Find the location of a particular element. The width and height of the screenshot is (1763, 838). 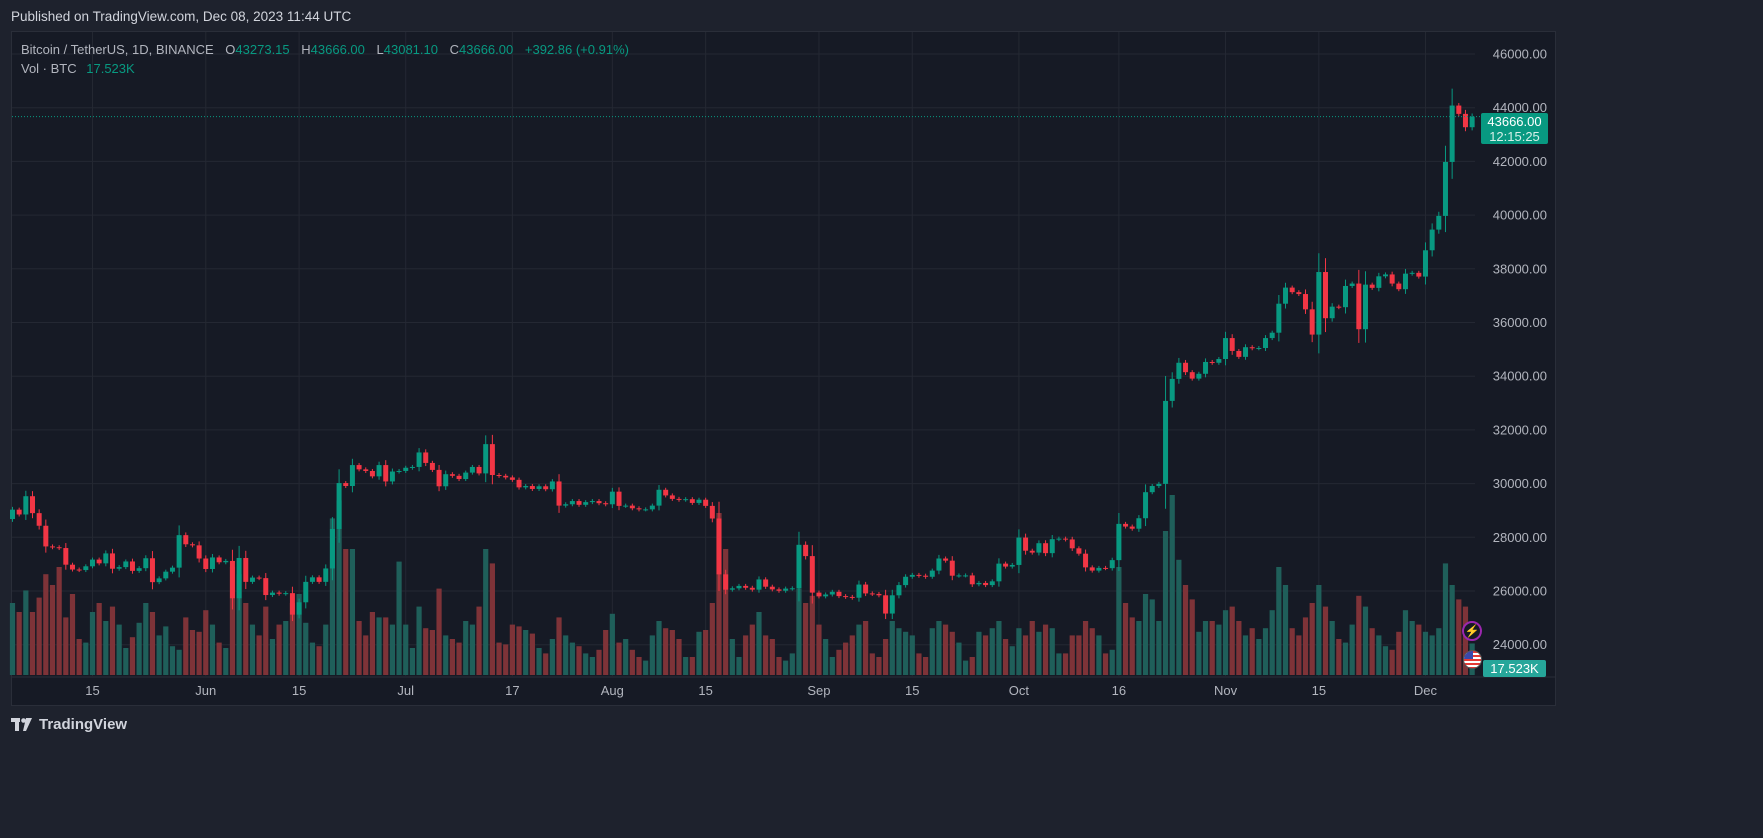

brand-name: TradingView is located at coordinates (83, 724).